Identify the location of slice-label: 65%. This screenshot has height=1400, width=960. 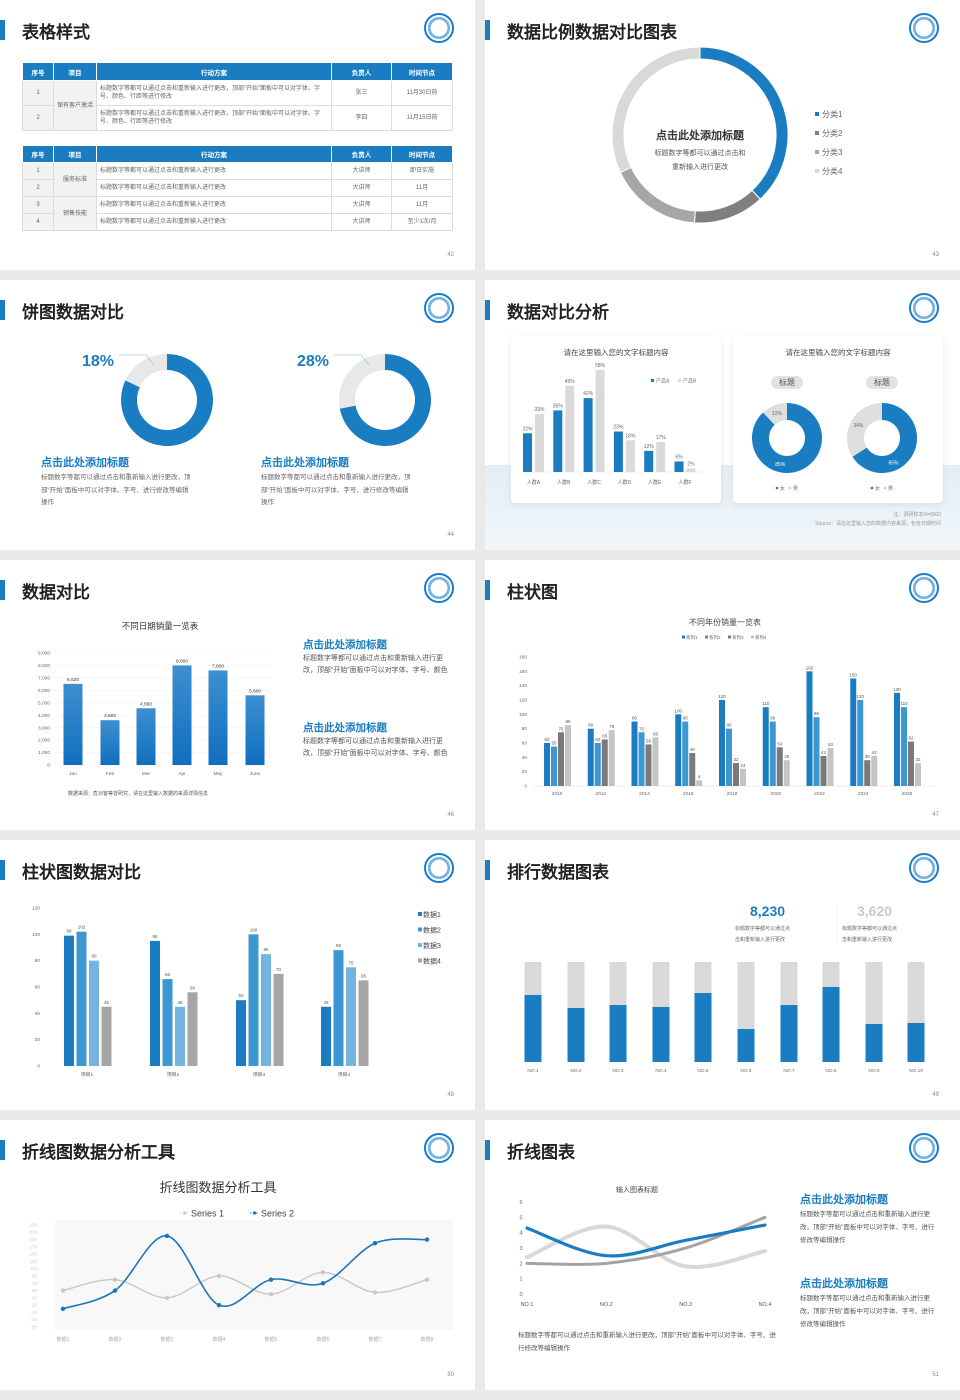
(893, 463).